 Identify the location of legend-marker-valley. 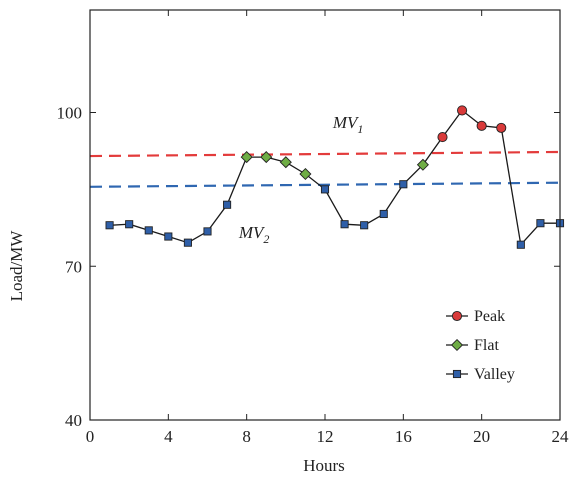
(457, 374).